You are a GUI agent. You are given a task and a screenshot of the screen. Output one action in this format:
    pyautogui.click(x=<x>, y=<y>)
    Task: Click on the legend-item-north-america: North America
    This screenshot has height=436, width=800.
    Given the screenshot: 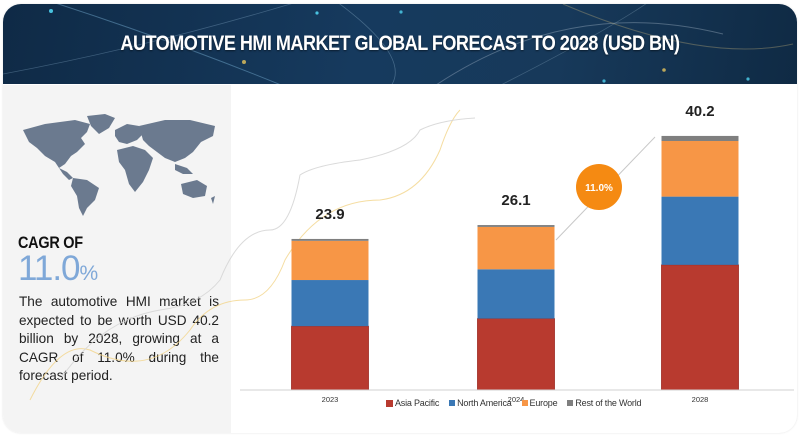 What is the action you would take?
    pyautogui.click(x=480, y=403)
    